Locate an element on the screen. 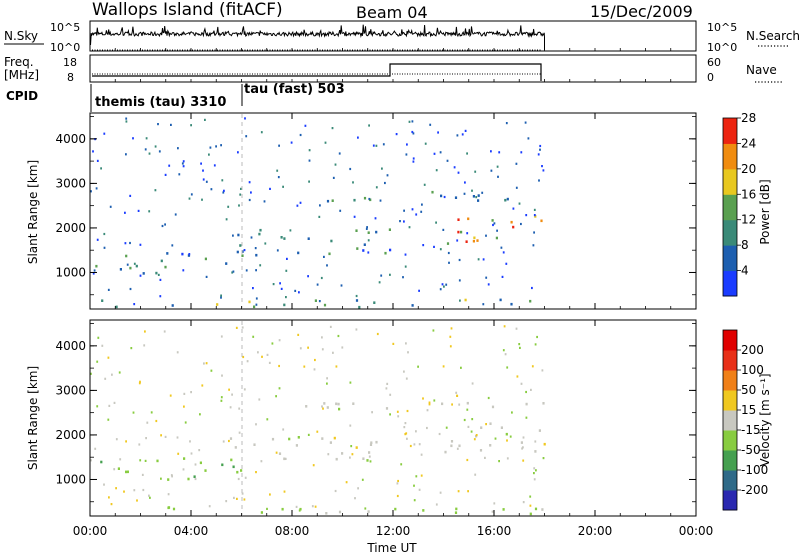 This screenshot has height=554, width=800. velocity-y-label: Slant Range [km] is located at coordinates (33, 418).